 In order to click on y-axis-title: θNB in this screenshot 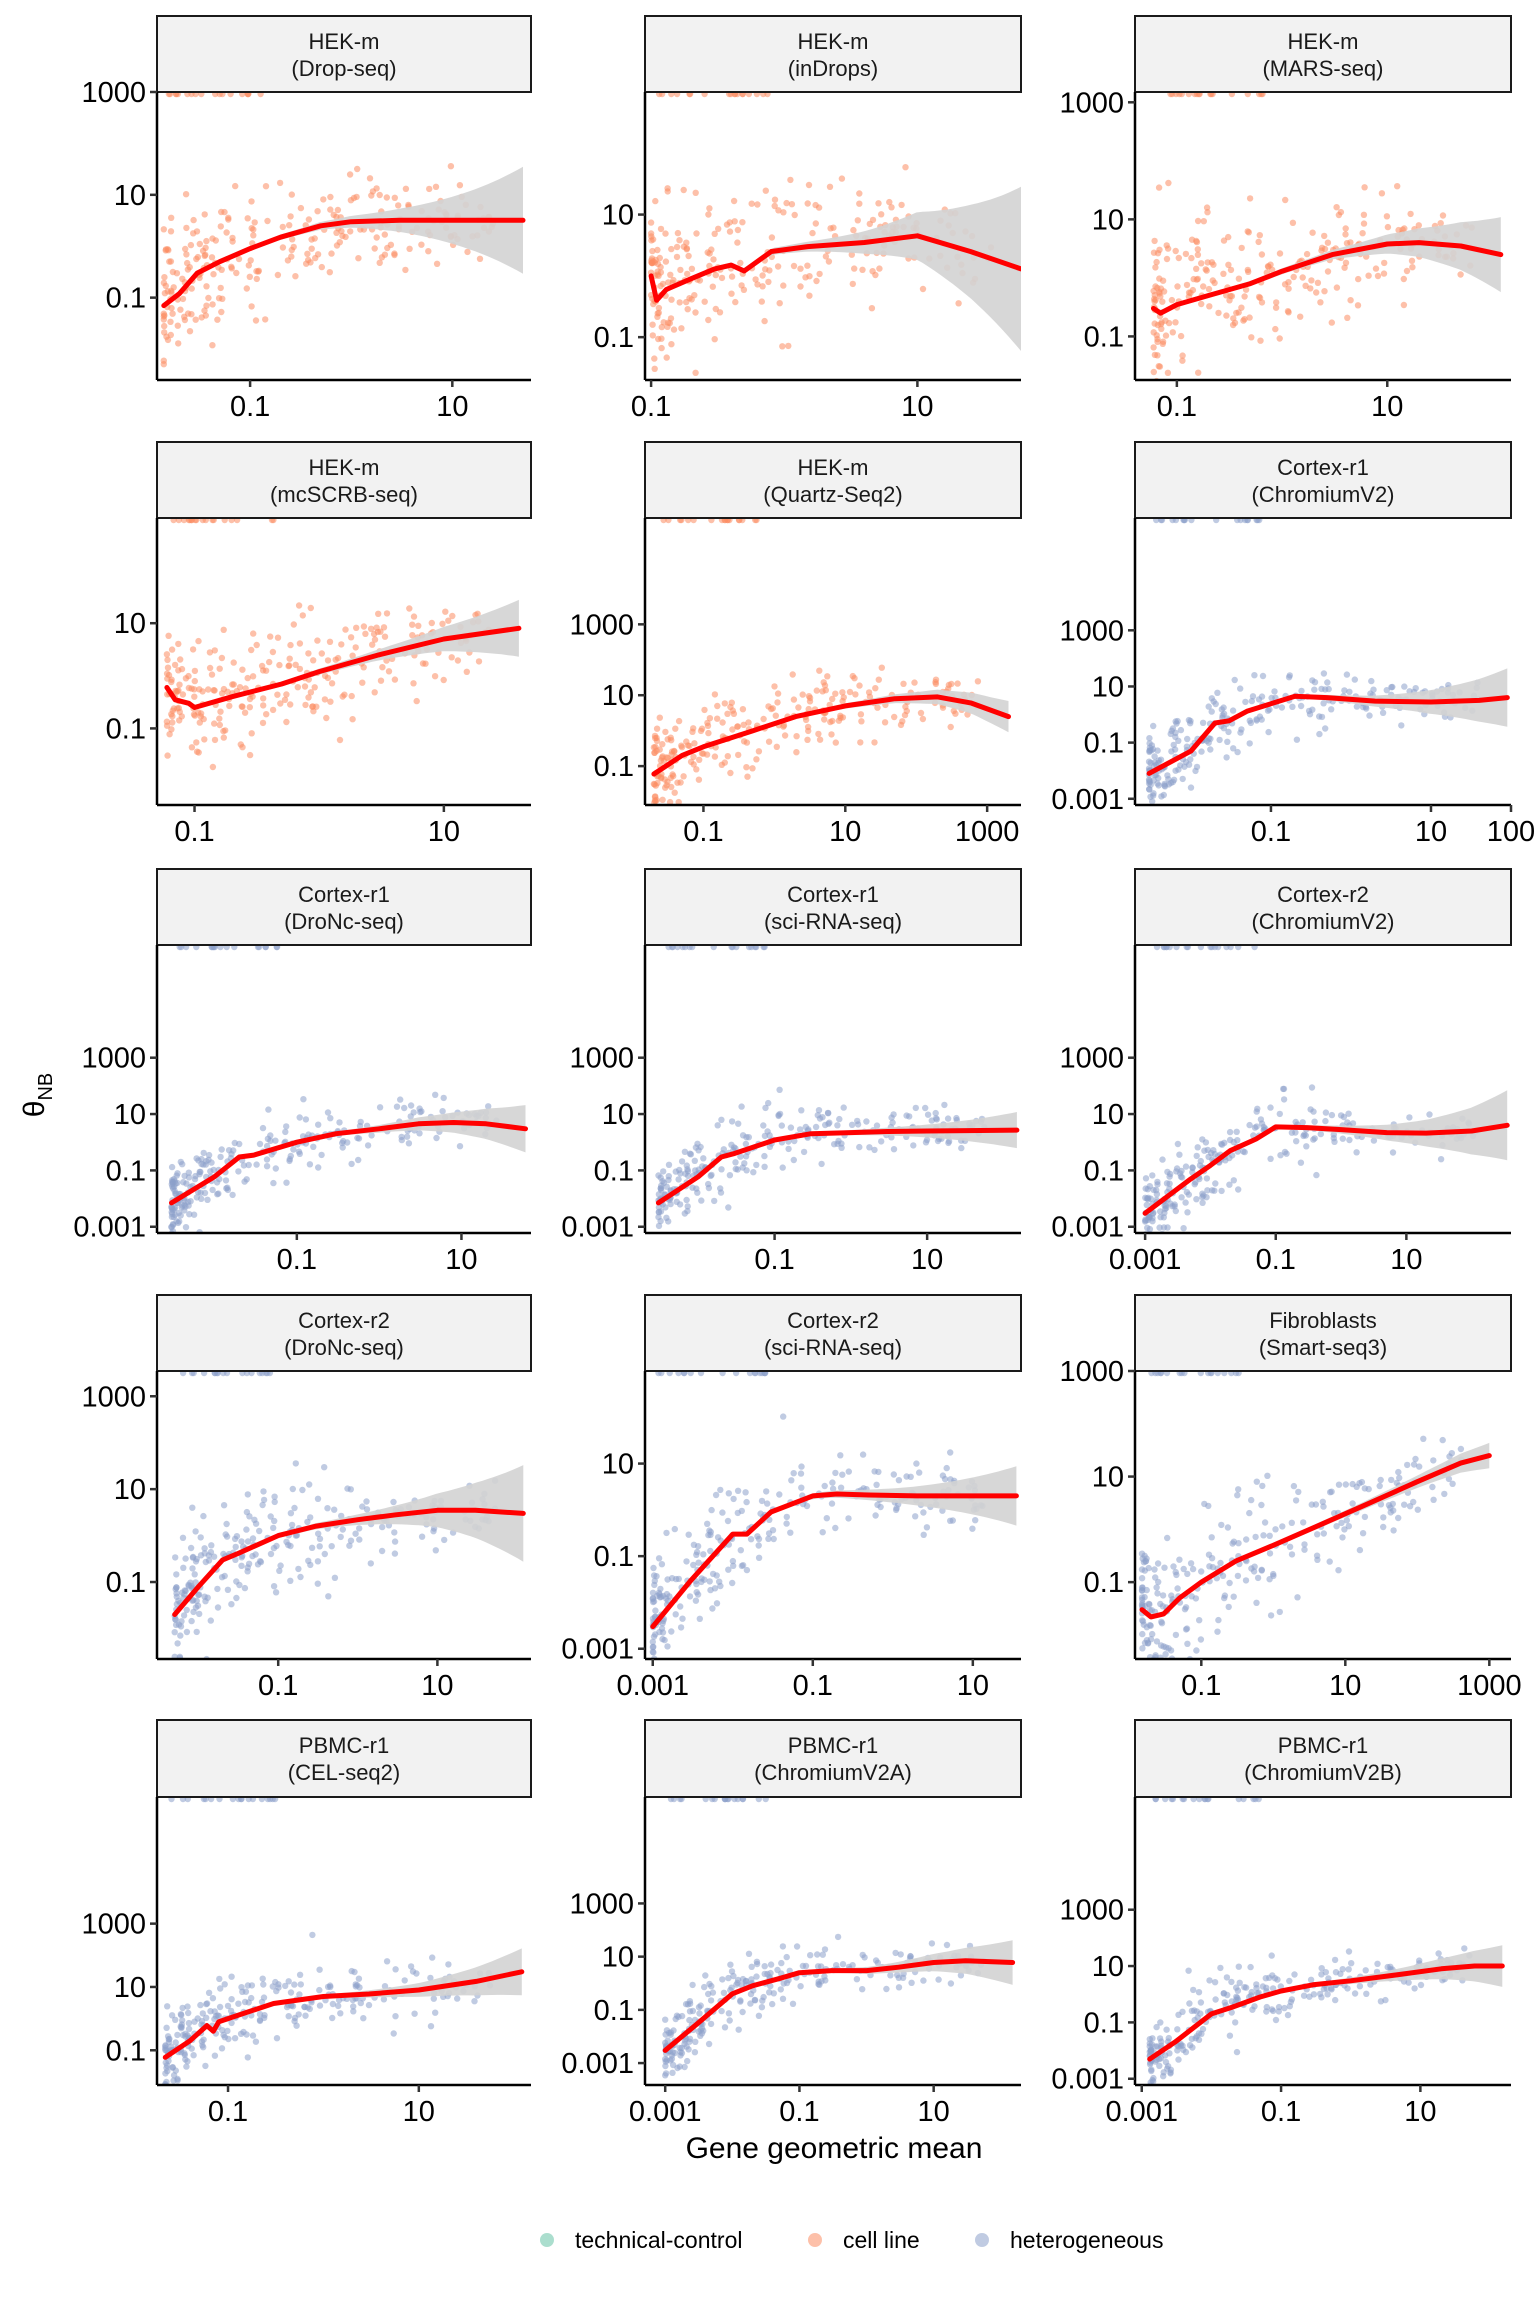, I will do `click(37, 1095)`.